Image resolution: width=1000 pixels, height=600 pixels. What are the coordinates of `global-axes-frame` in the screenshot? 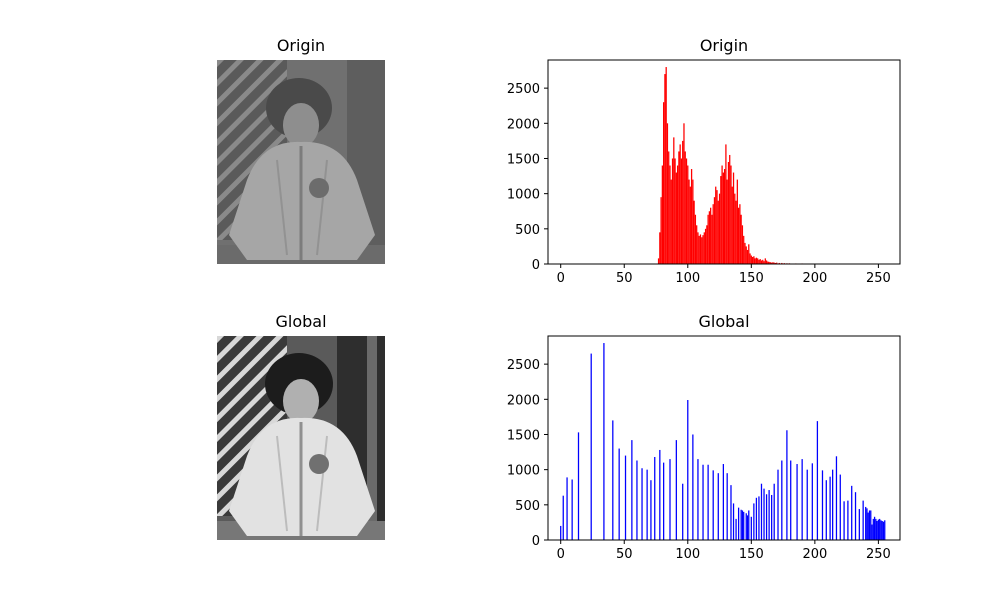 It's located at (724, 438).